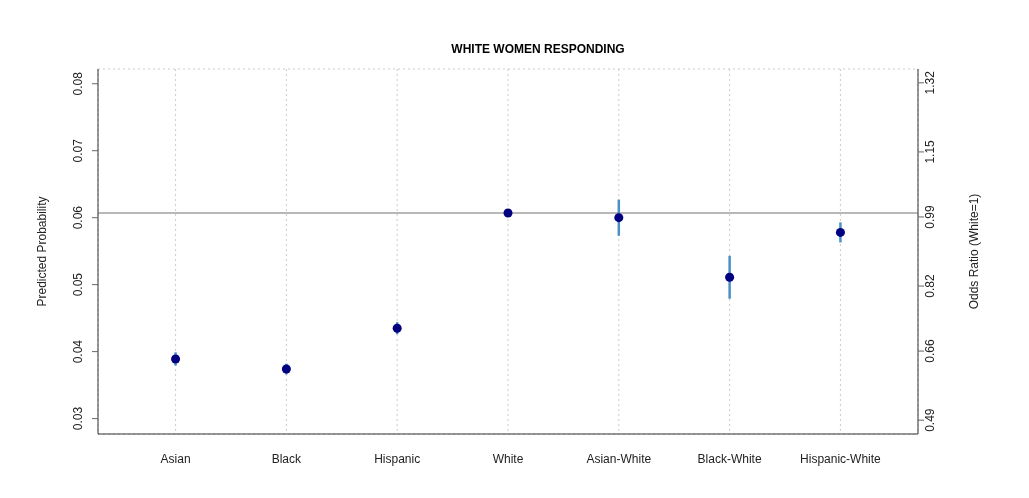 The height and width of the screenshot is (498, 1029). I want to click on y2-tick-label: 1.15, so click(930, 151).